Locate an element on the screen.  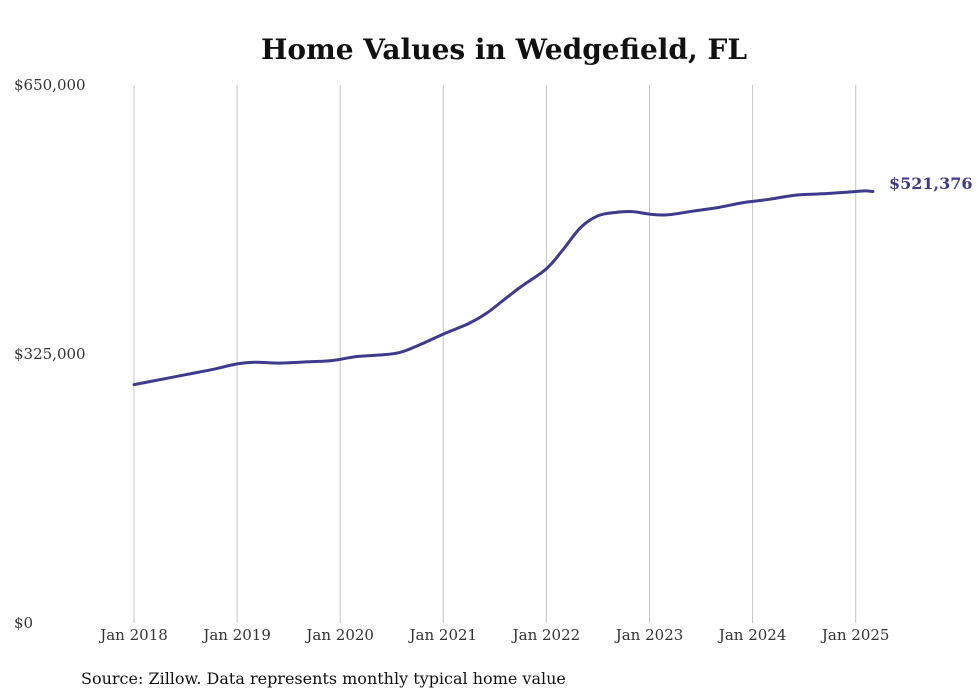
x-tick-label: Jan 2021 is located at coordinates (443, 635).